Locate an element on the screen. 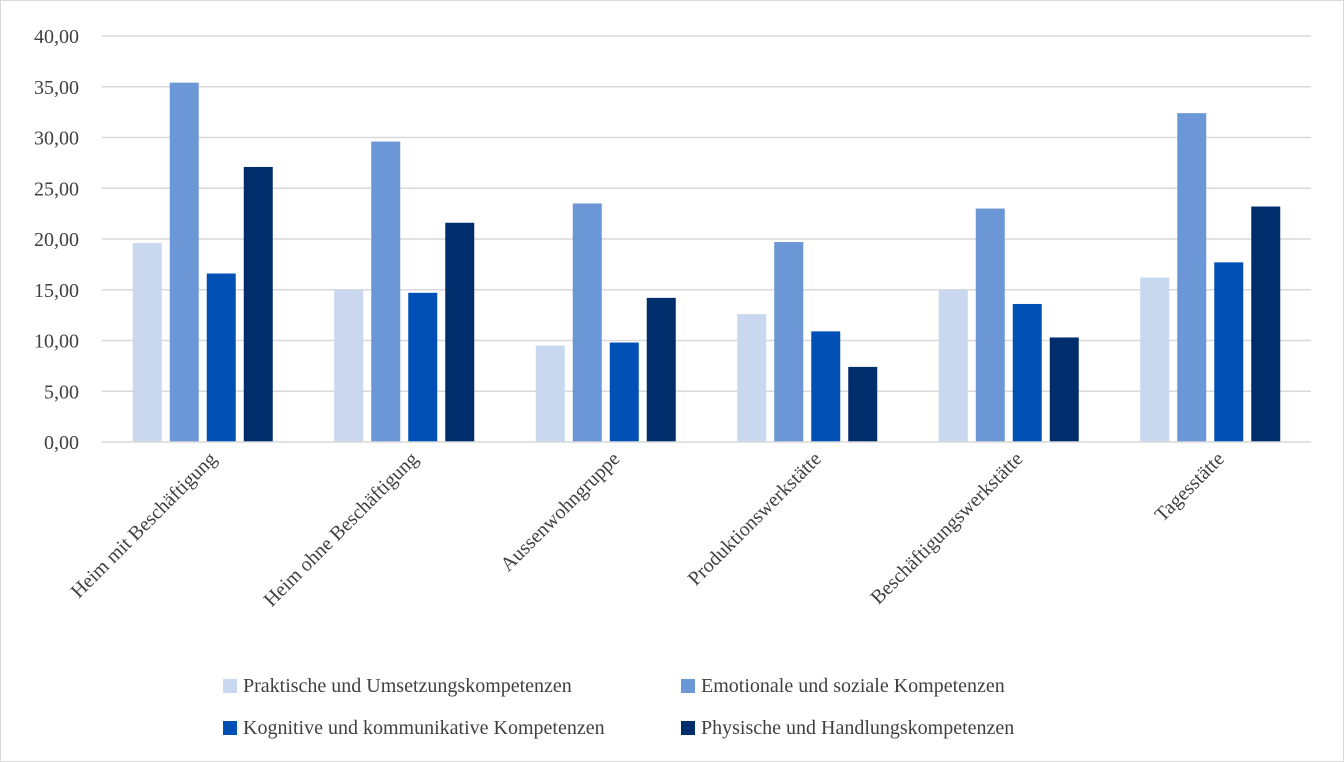  x-category-label: Aussenwohngruppe is located at coordinates (560, 512).